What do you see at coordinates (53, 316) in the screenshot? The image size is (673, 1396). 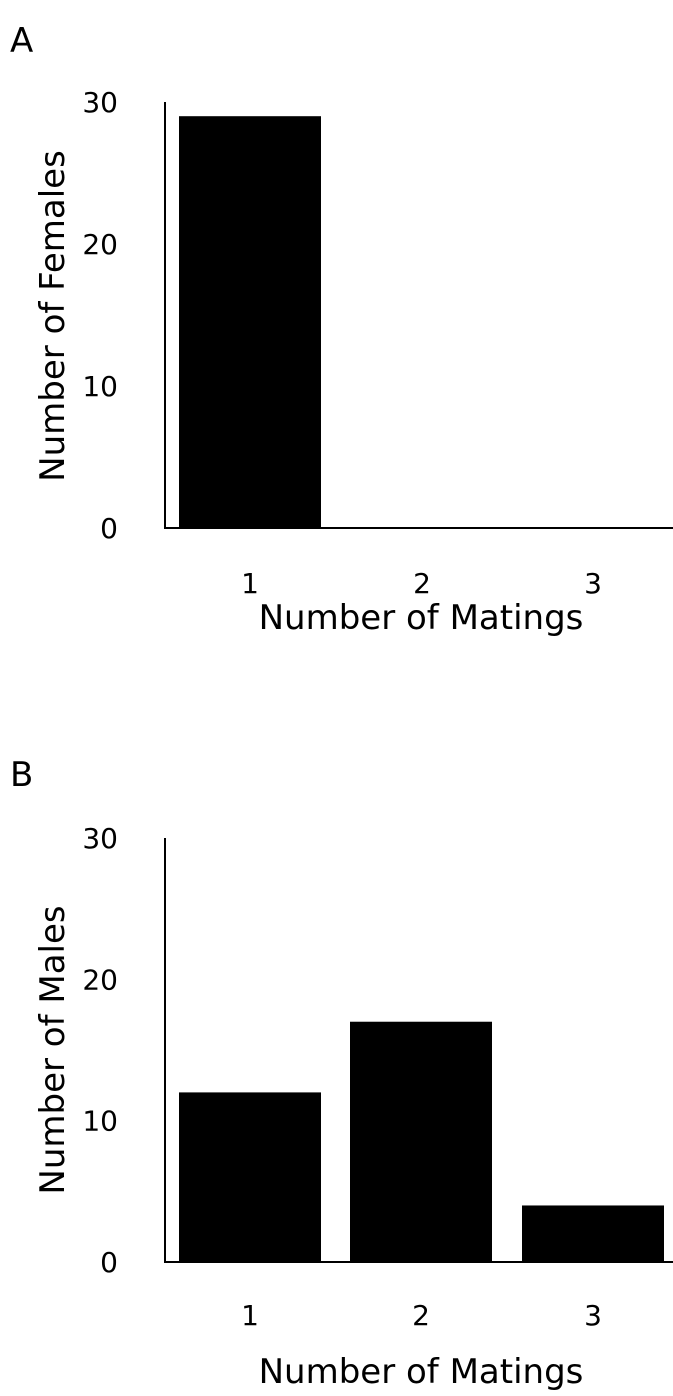 I see `panel-a-y-axis-title: Number of Females` at bounding box center [53, 316].